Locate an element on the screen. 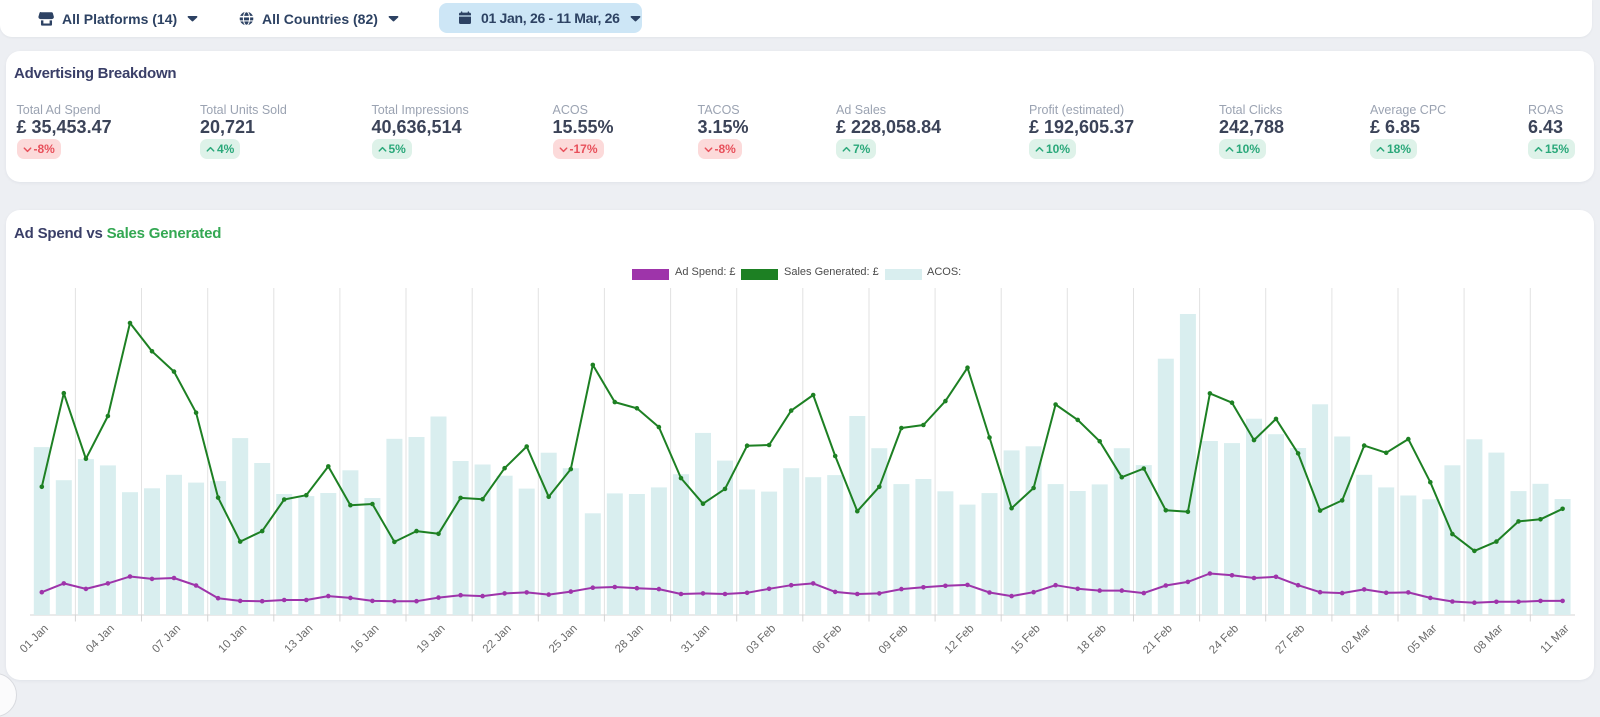  svg-text: 27 Feb is located at coordinates (1290, 640).